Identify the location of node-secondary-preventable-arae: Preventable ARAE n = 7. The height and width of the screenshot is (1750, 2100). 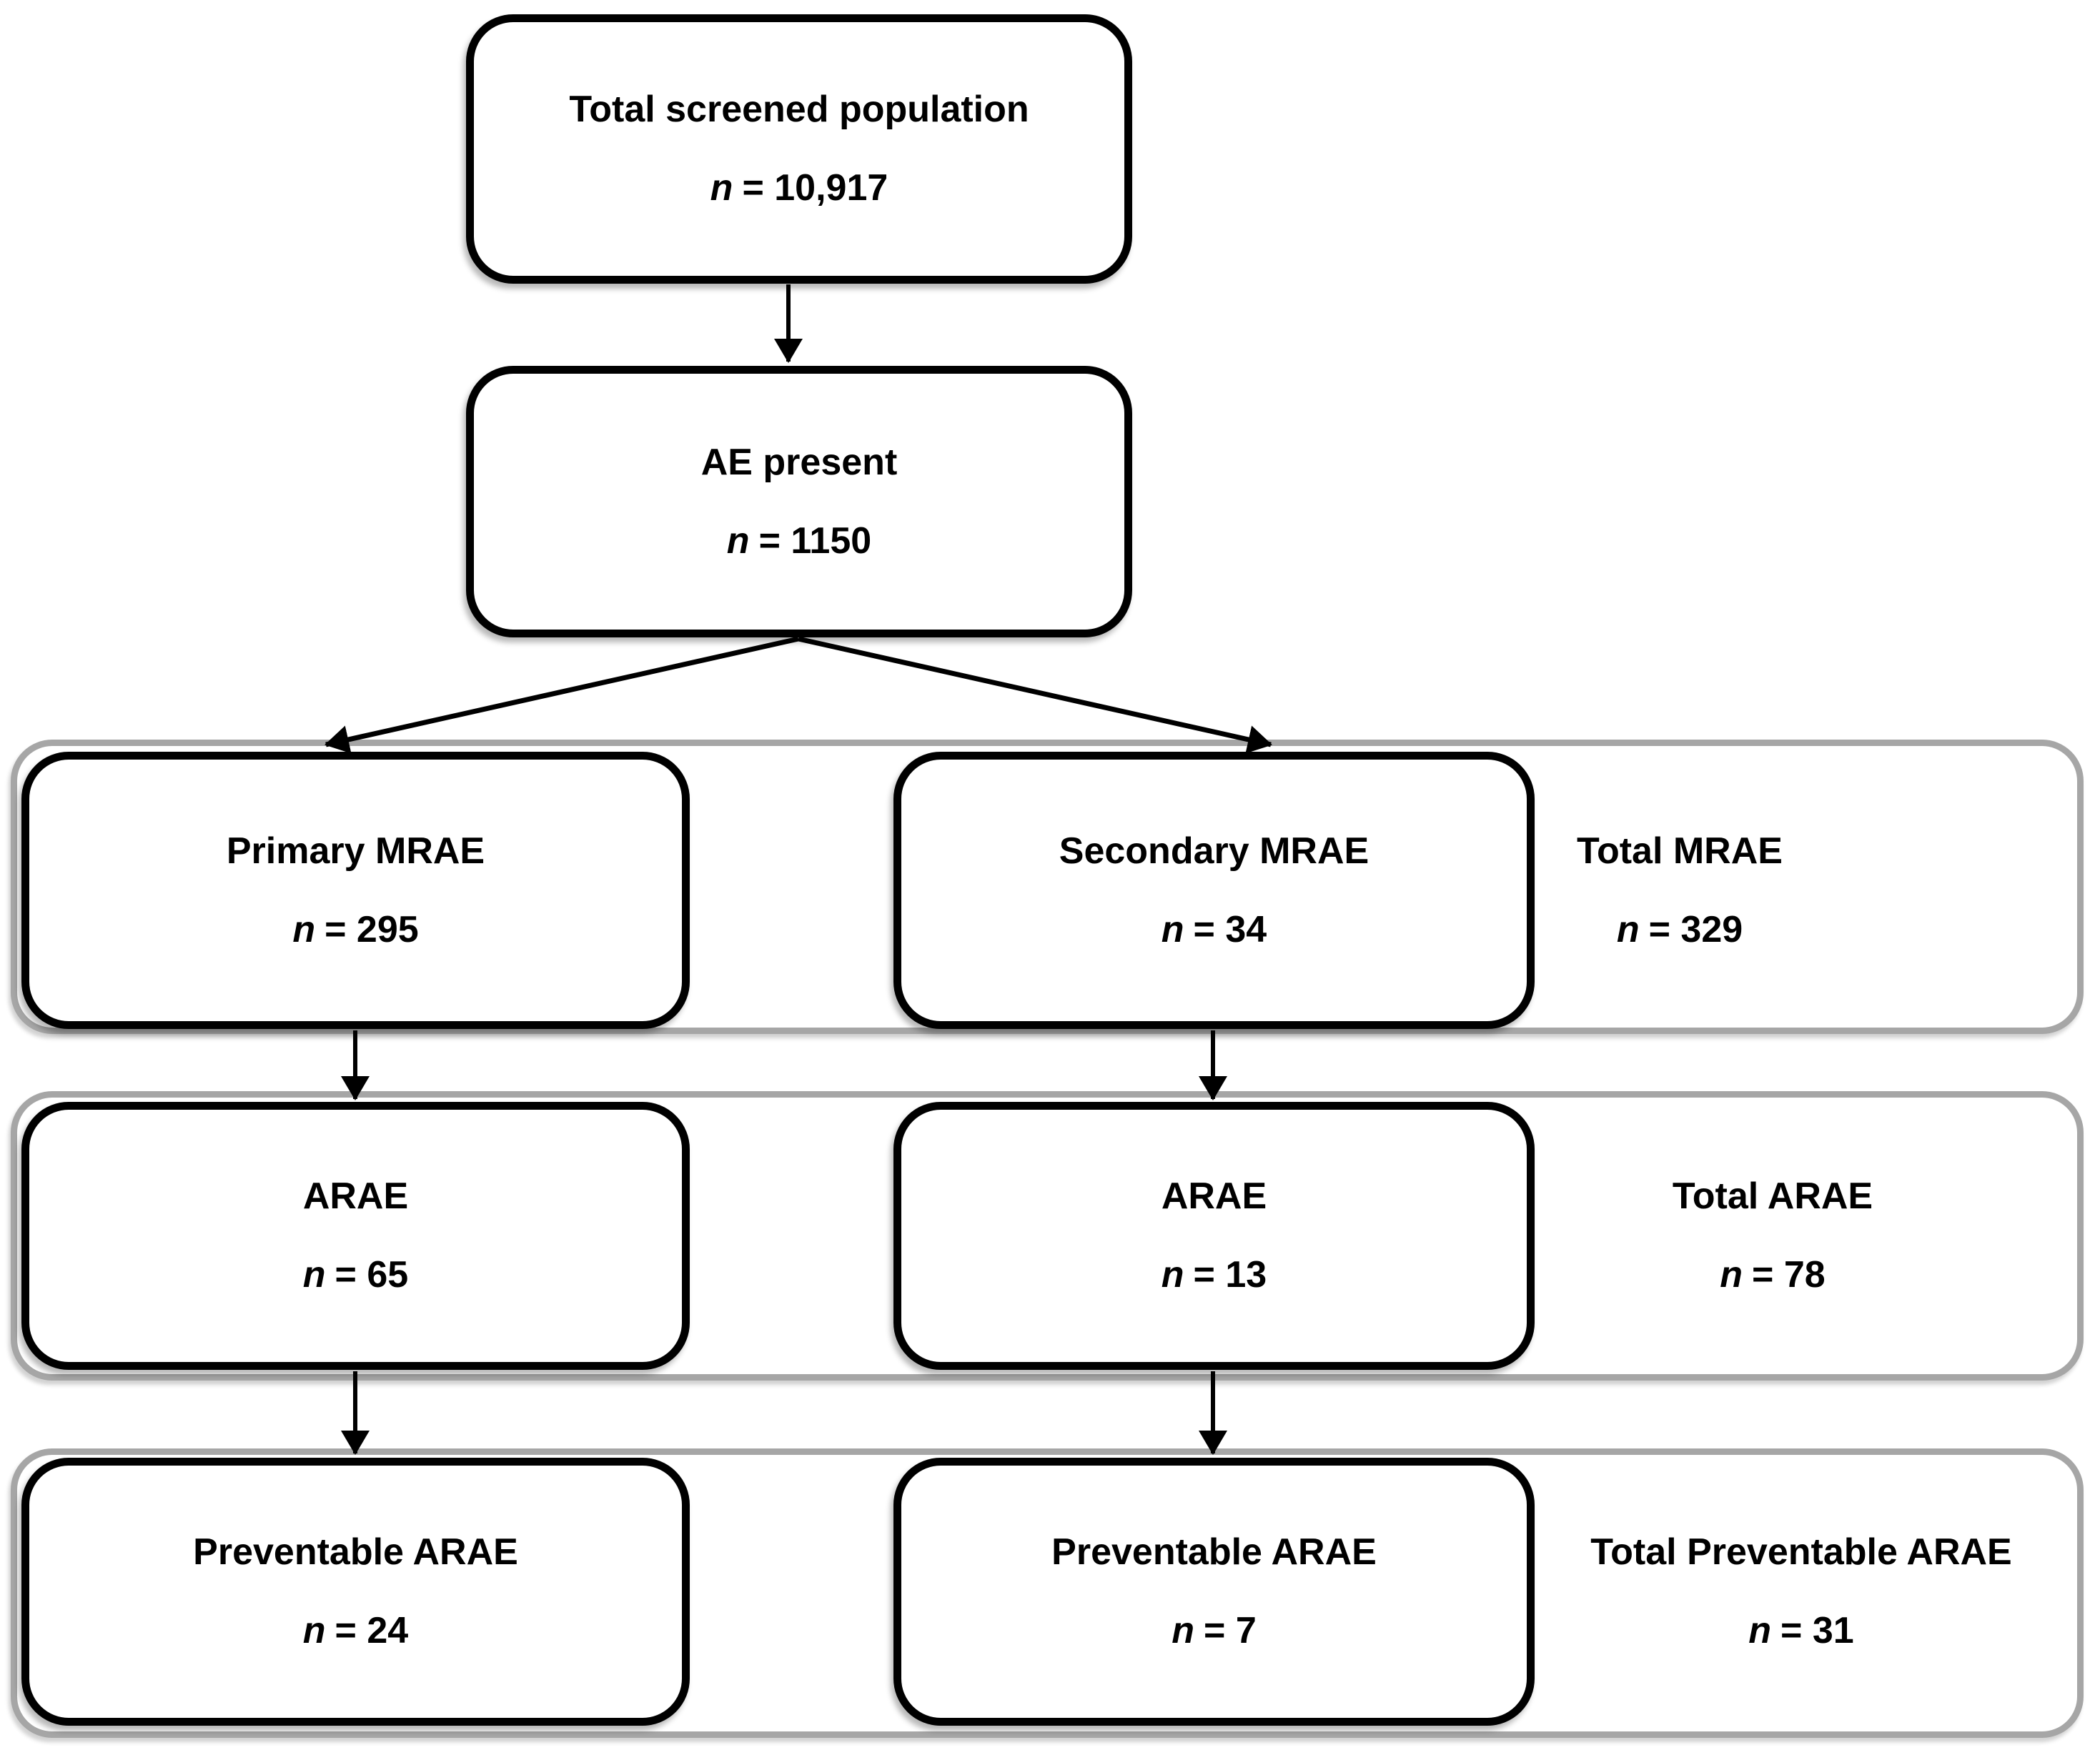
(1214, 1592).